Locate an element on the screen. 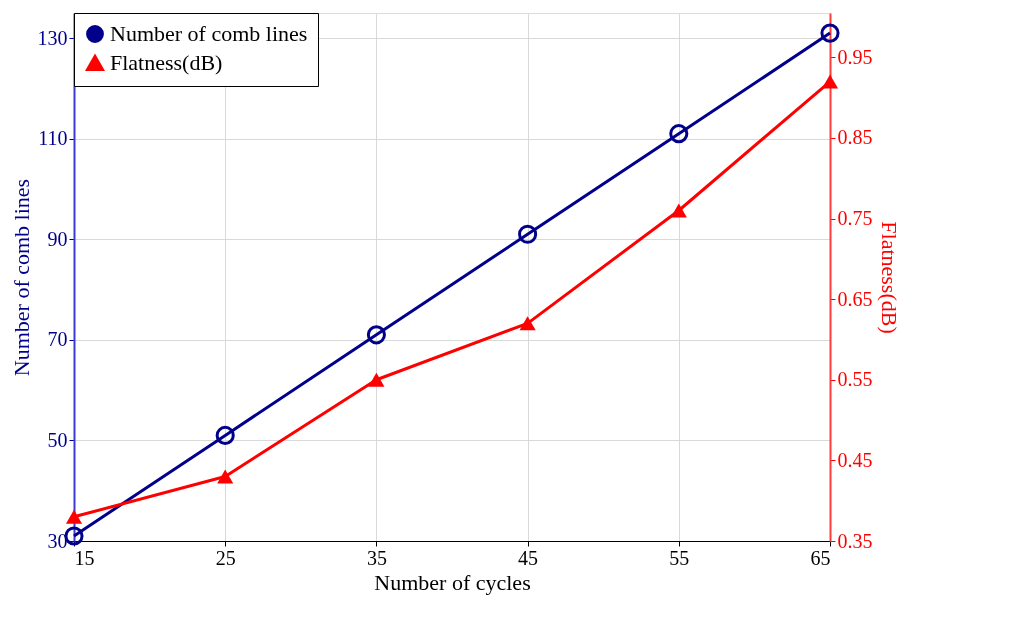  legend-label: Number of comb lines is located at coordinates (209, 33).